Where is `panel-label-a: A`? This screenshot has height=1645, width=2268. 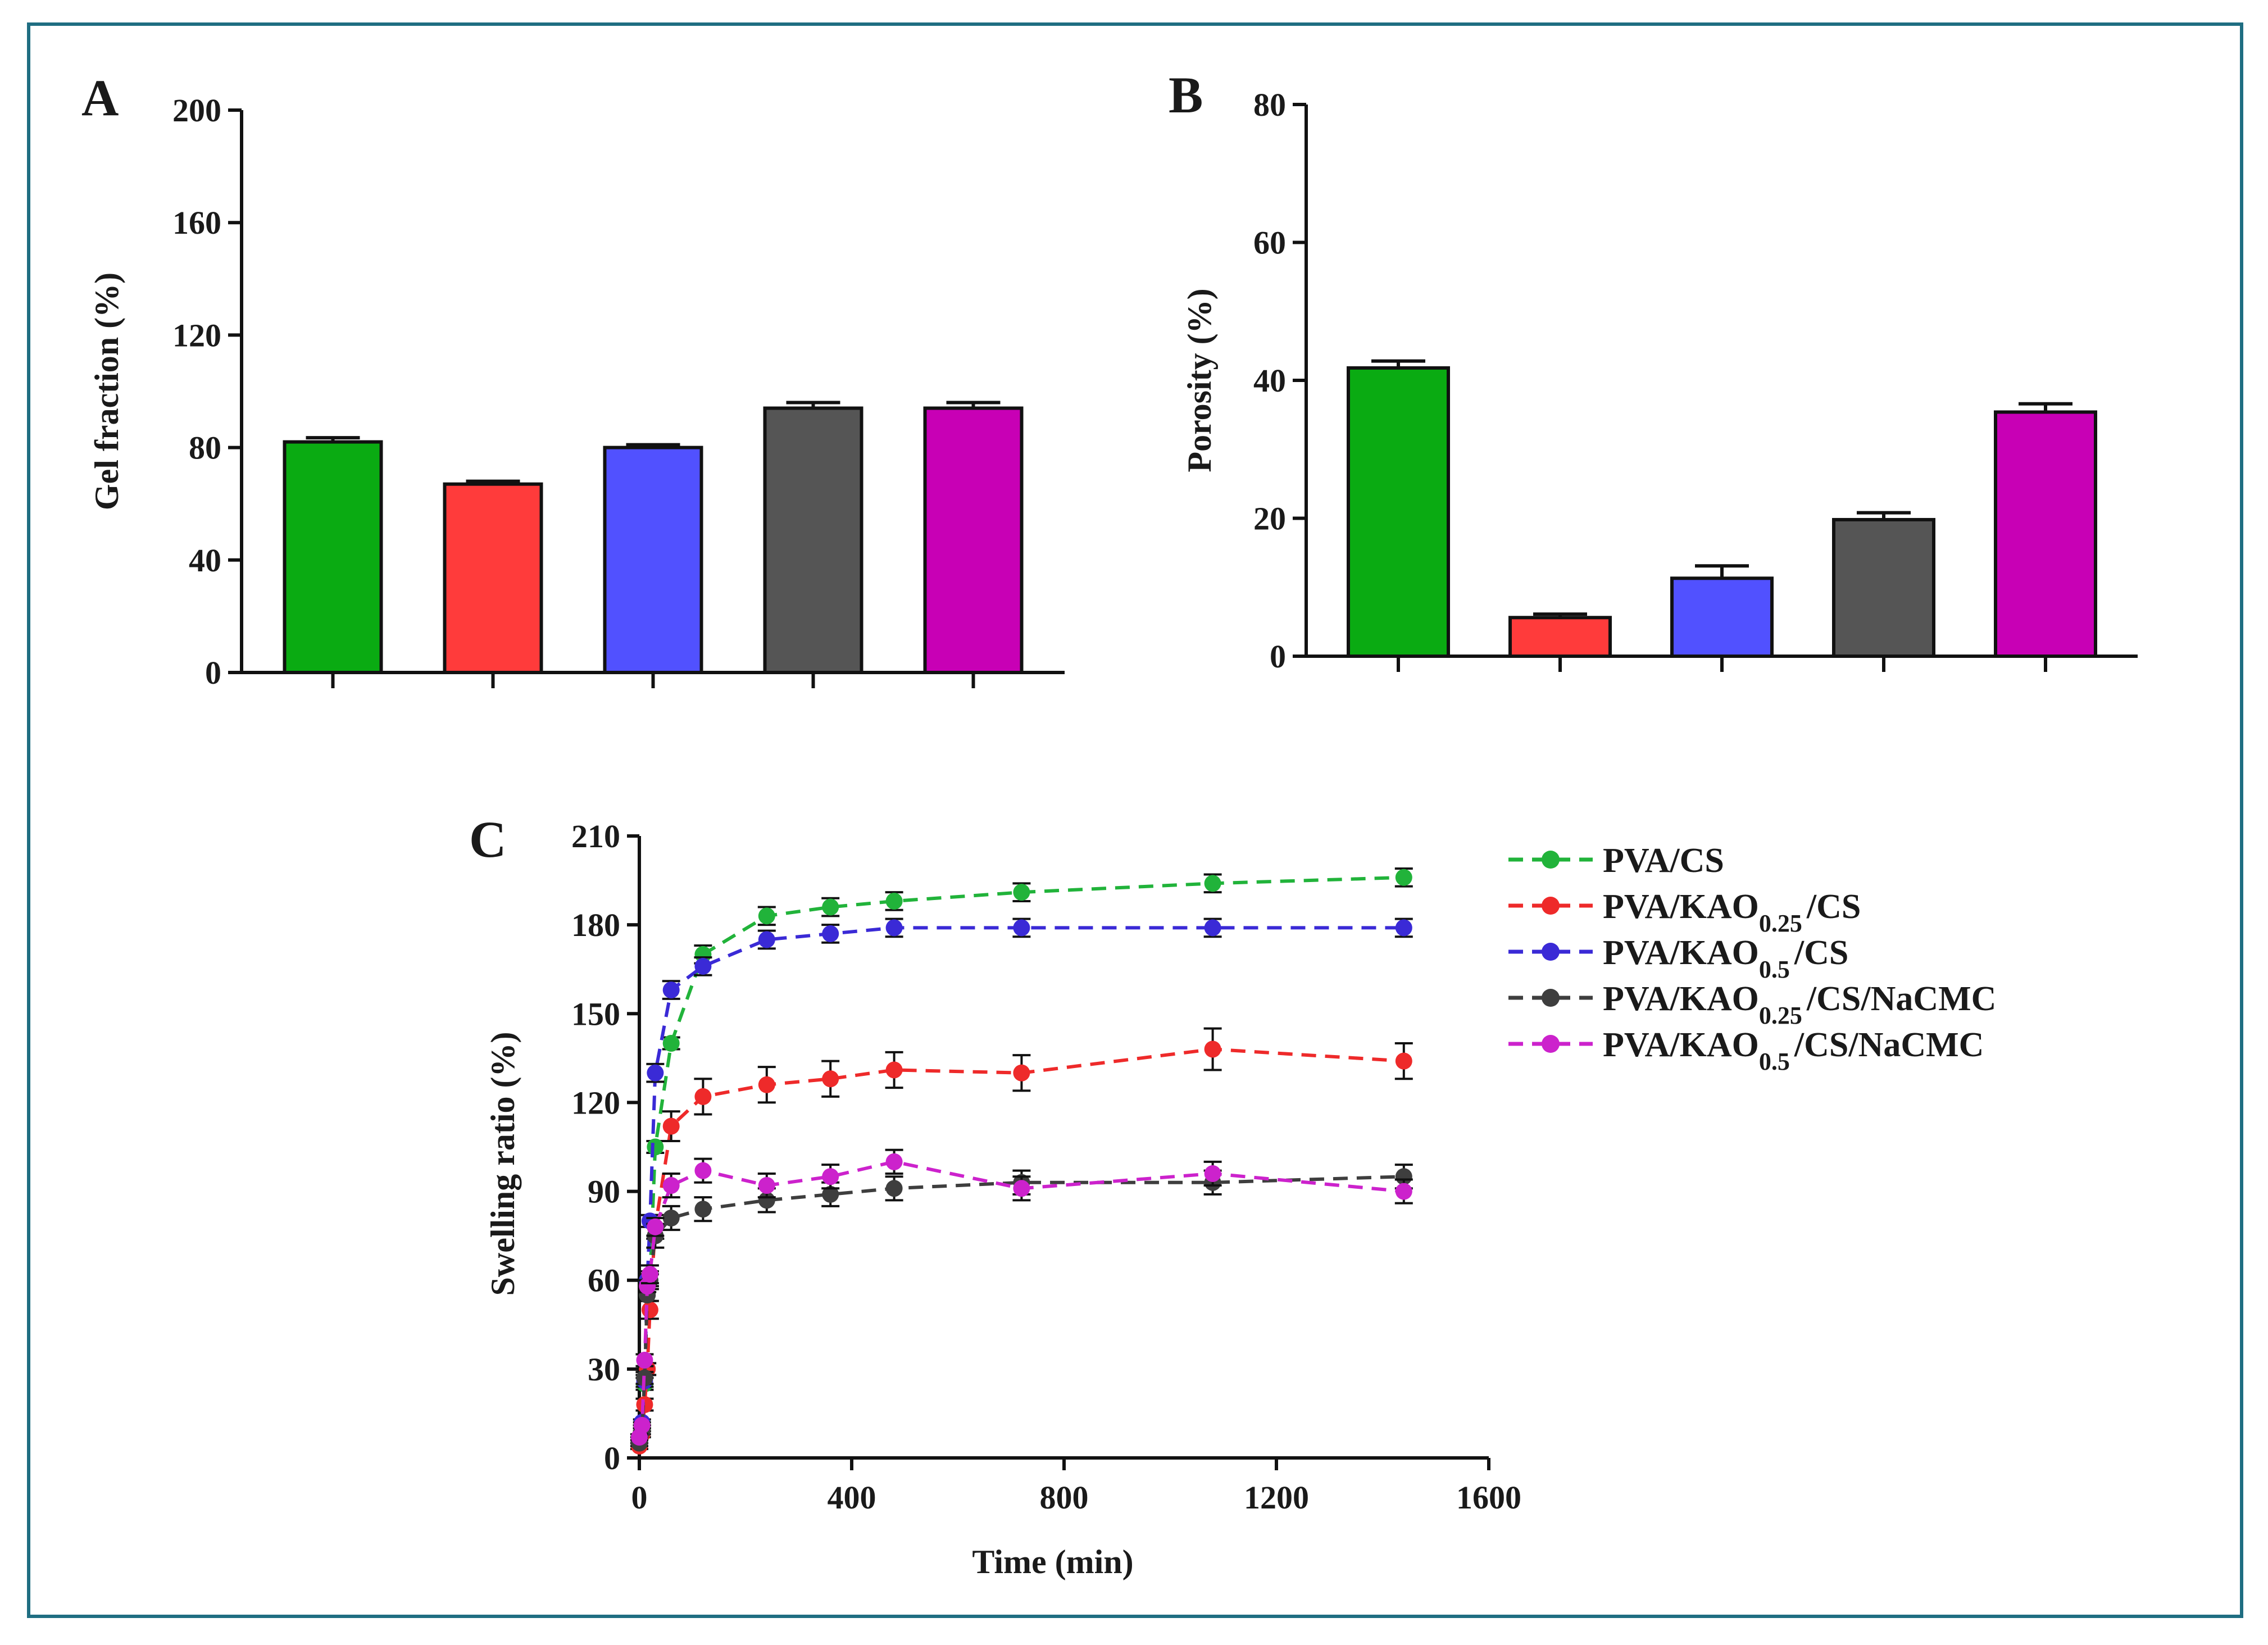 panel-label-a: A is located at coordinates (100, 97).